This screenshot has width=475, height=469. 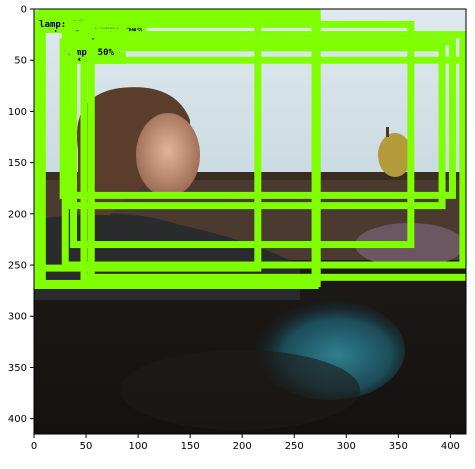 I want to click on x-tick-label: 200, so click(x=242, y=446).